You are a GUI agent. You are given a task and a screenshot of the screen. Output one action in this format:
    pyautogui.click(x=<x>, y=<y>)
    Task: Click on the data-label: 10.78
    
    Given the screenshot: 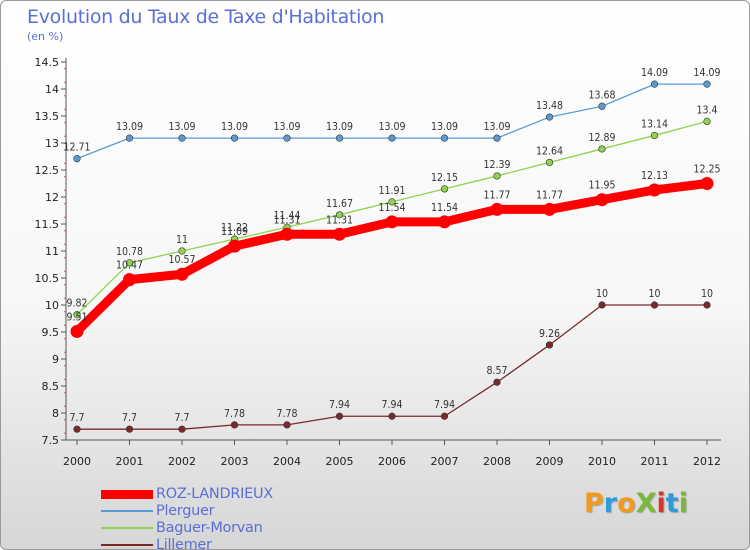 What is the action you would take?
    pyautogui.click(x=129, y=252)
    